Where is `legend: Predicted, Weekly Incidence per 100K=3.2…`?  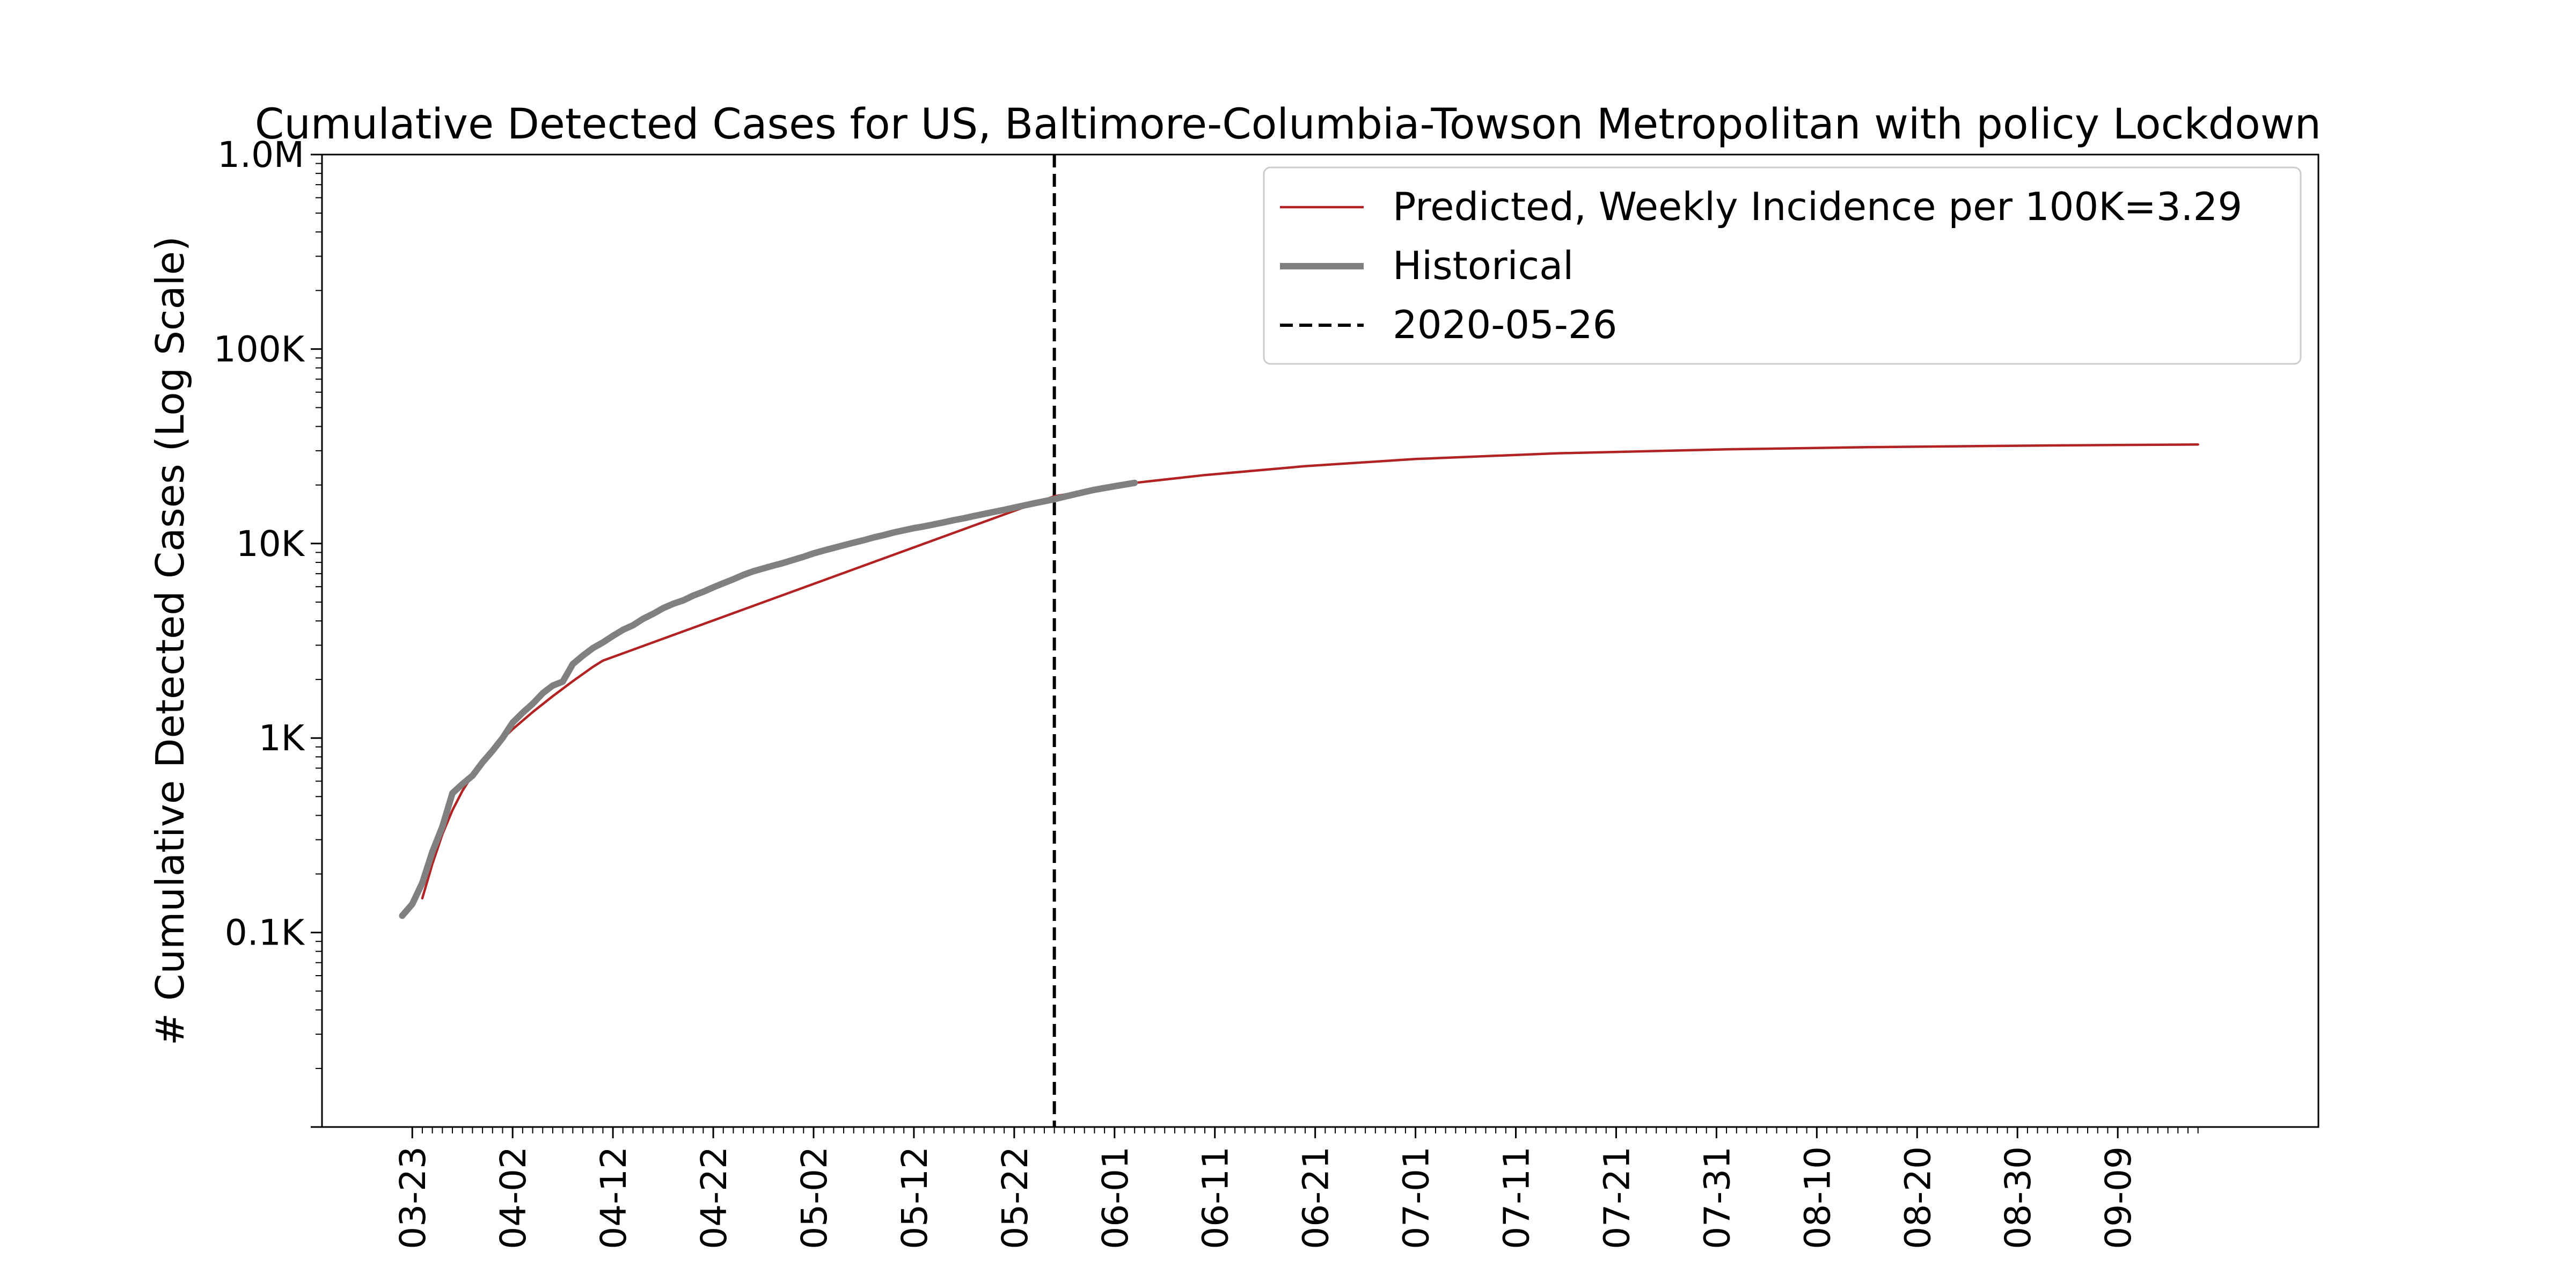
legend: Predicted, Weekly Incidence per 100K=3.2… is located at coordinates (1782, 265).